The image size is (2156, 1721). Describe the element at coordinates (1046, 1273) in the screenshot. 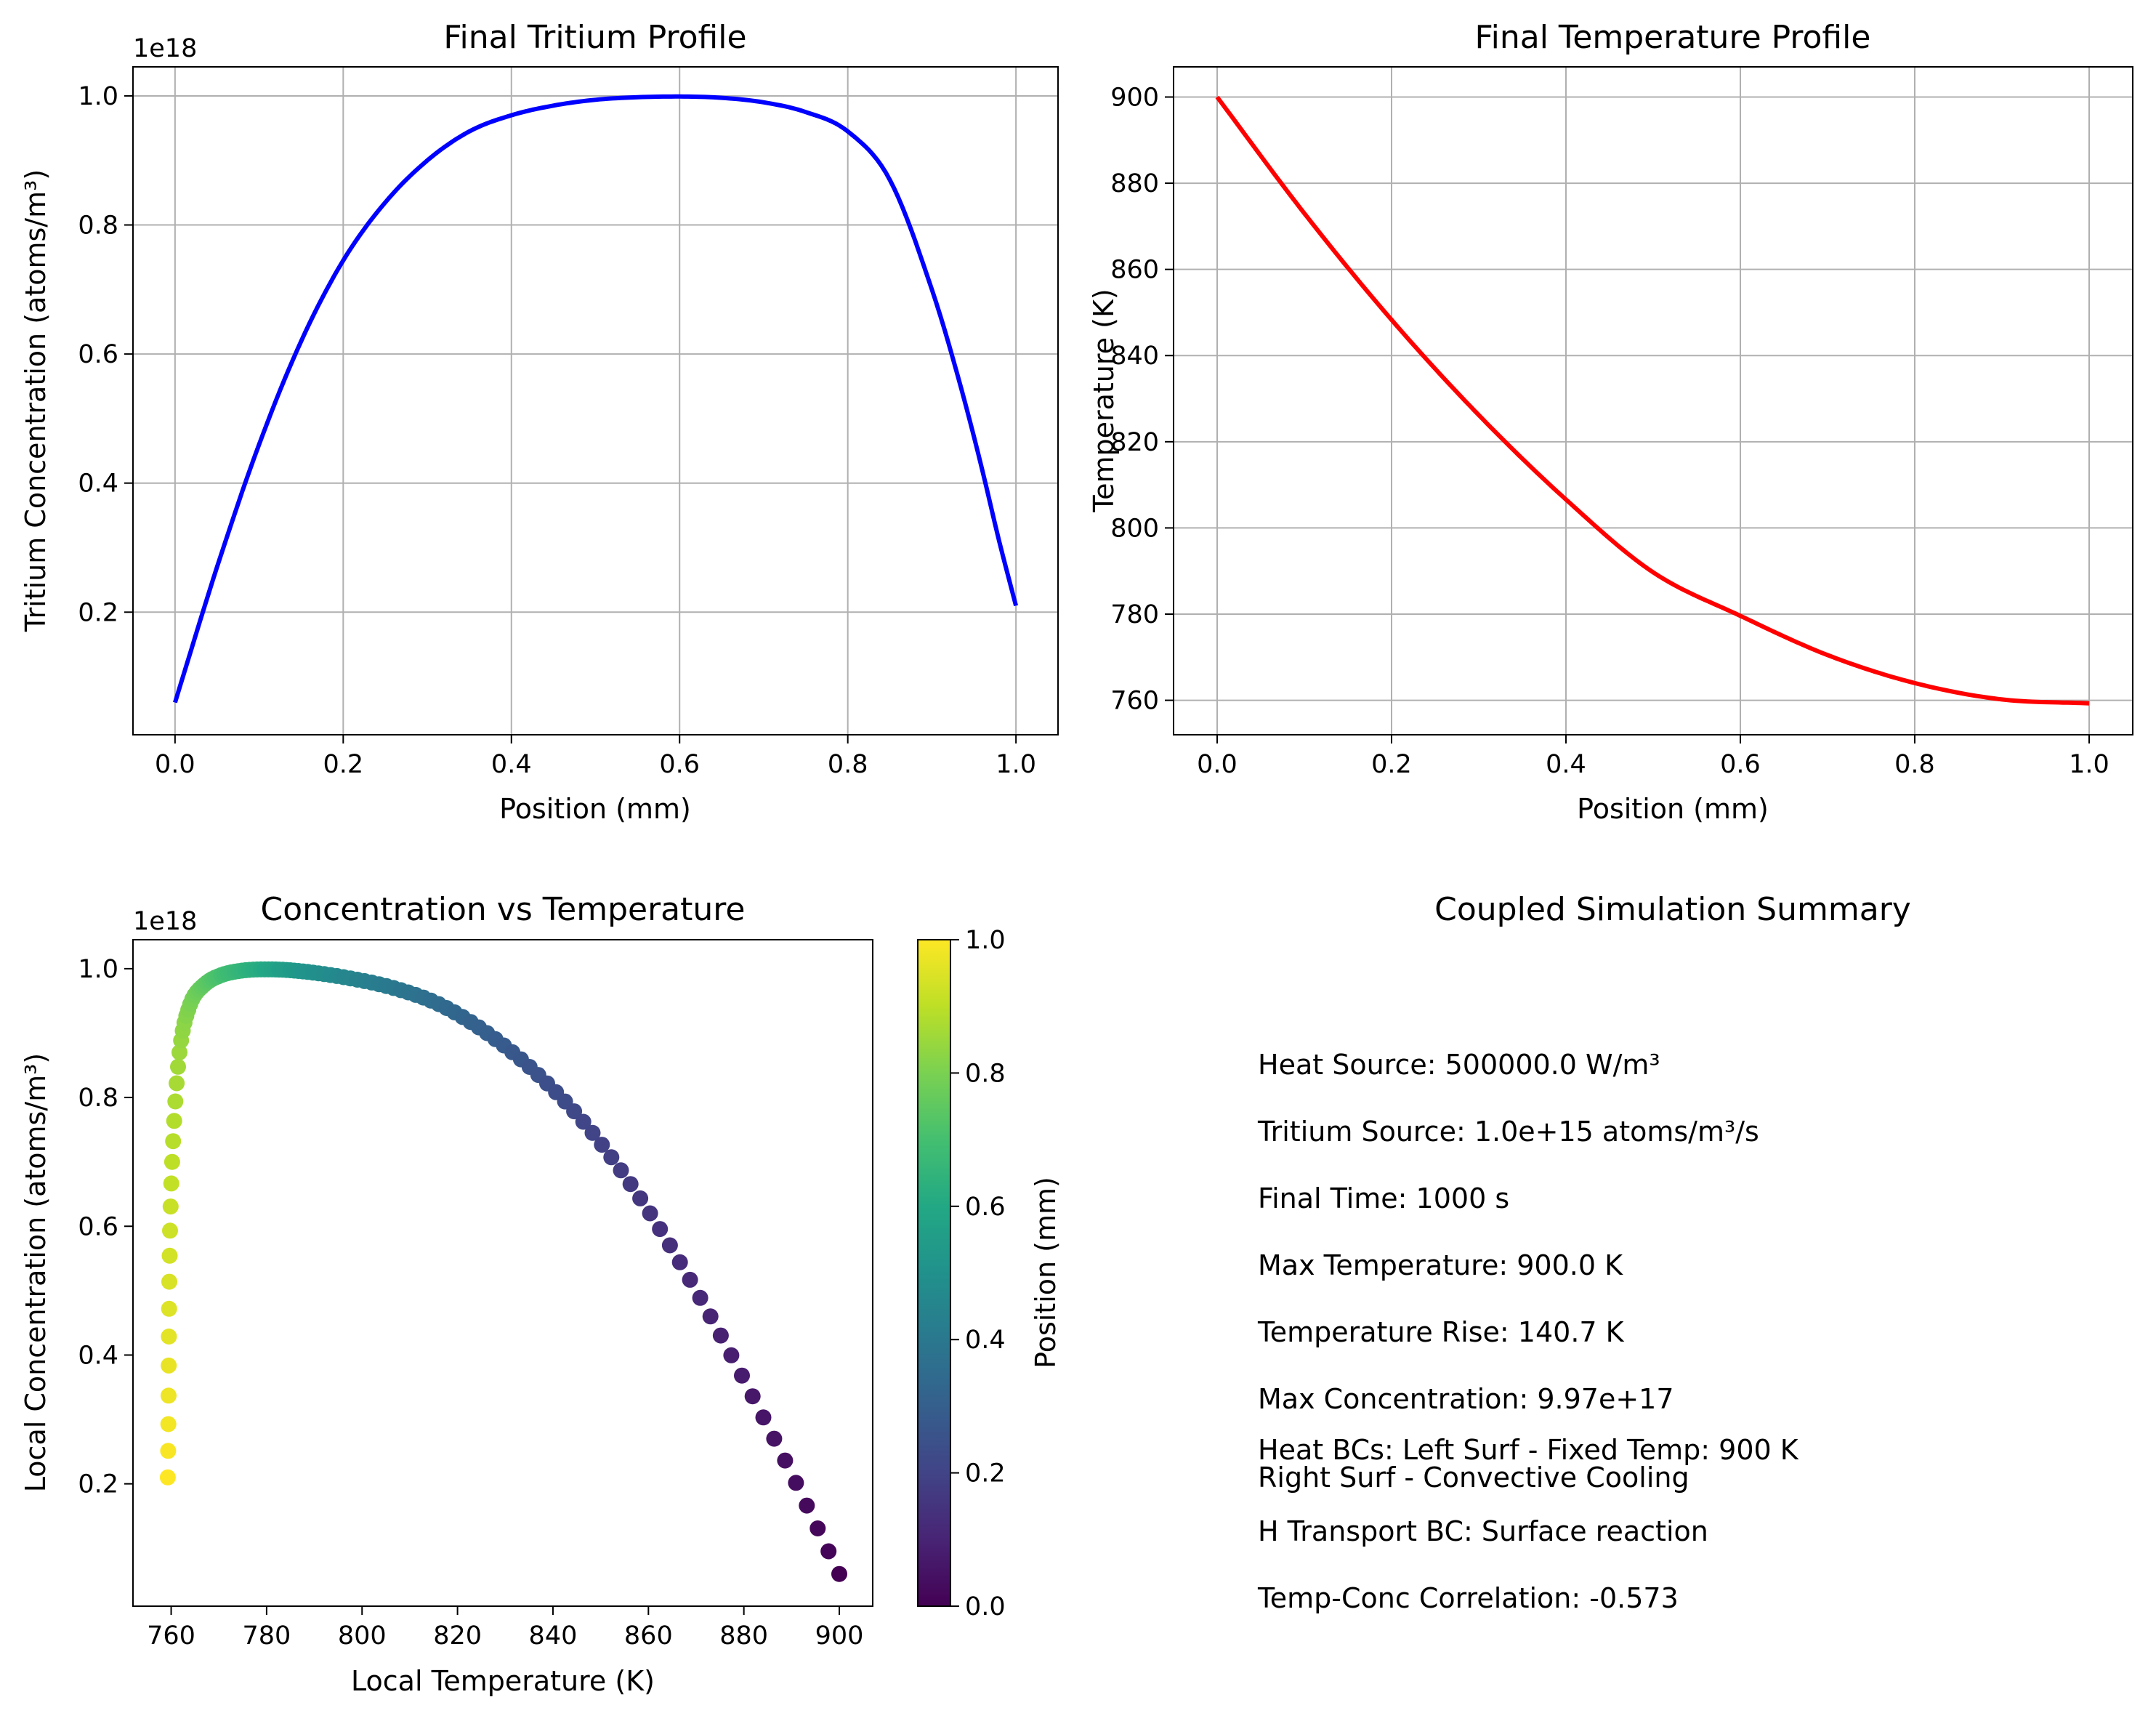

I see `colorbar-label: Position (mm)` at that location.